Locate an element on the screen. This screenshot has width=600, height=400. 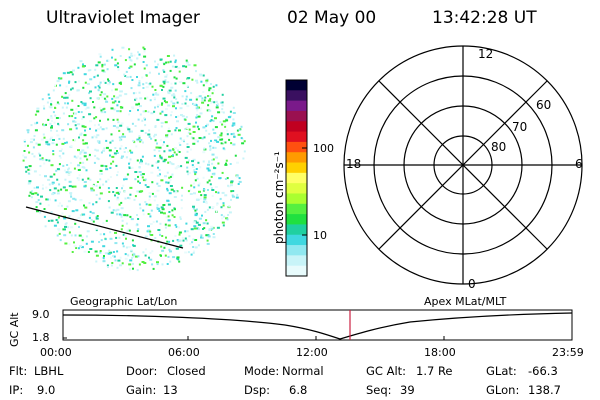
alt-xlabel-1800: 18:00 is located at coordinates (440, 352).